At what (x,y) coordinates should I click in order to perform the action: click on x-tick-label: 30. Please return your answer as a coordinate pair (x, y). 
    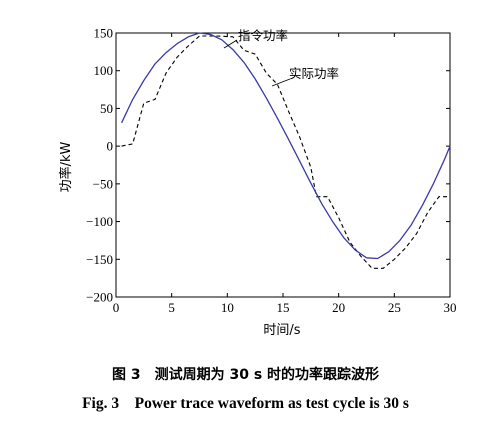
    Looking at the image, I should click on (450, 307).